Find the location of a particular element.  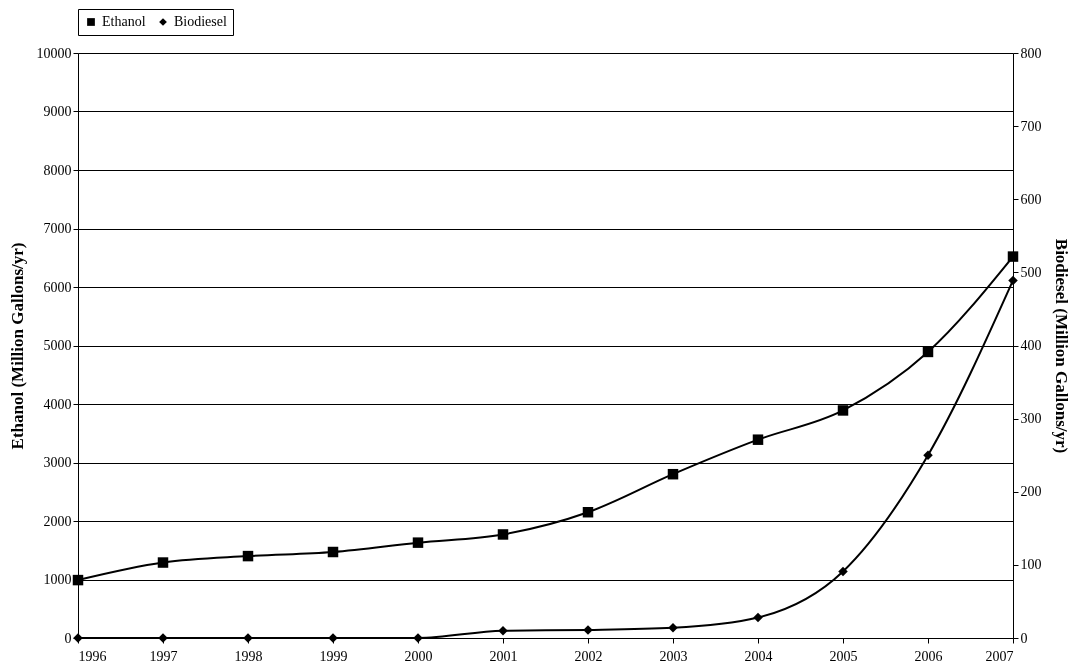

y-tick-label: 3000 is located at coordinates (57, 462).